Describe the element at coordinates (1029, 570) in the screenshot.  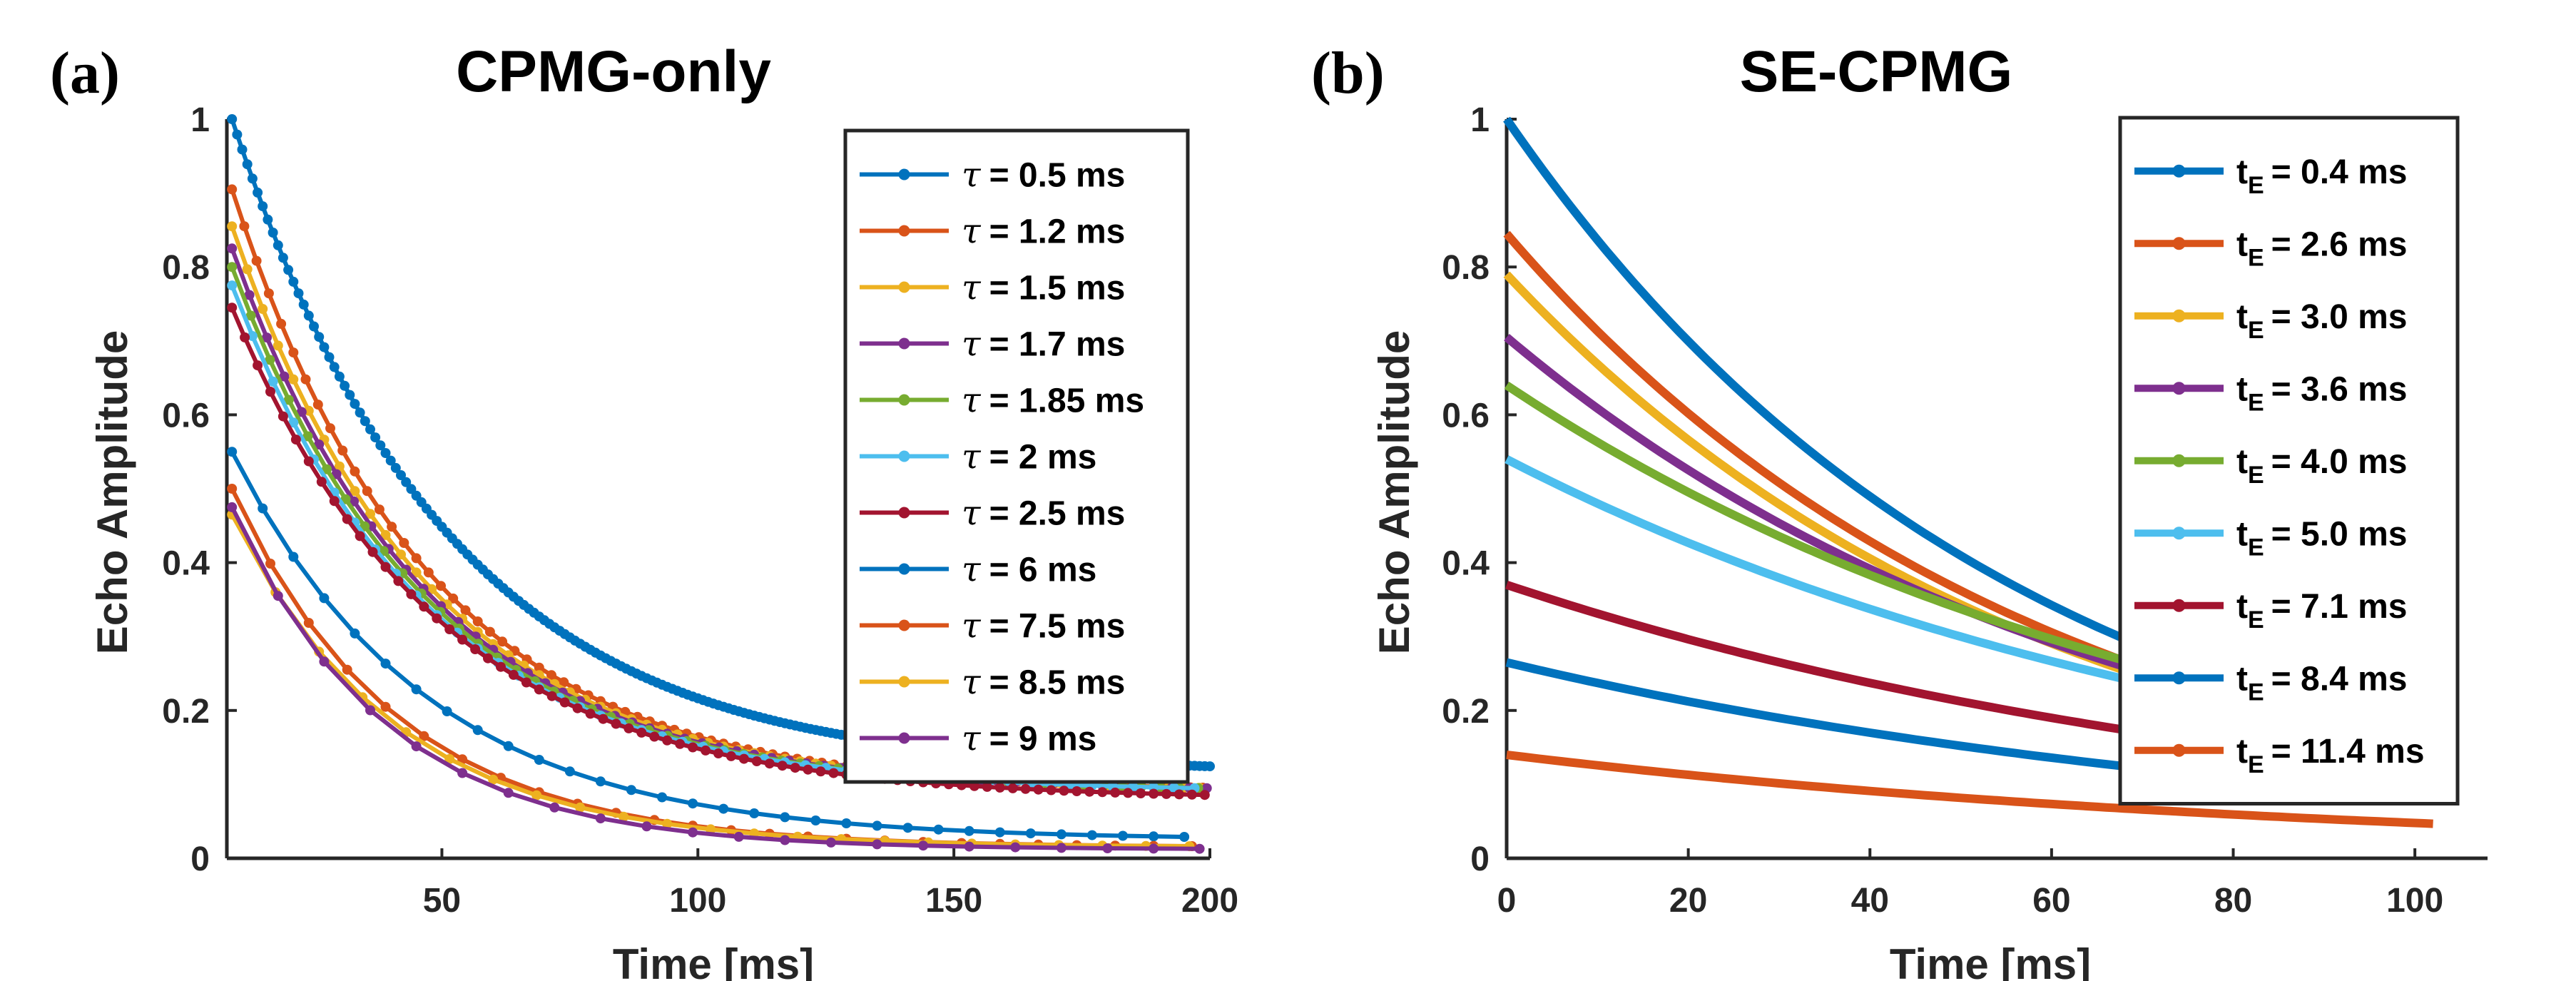
I see `legend-label: τ = 6 ms` at that location.